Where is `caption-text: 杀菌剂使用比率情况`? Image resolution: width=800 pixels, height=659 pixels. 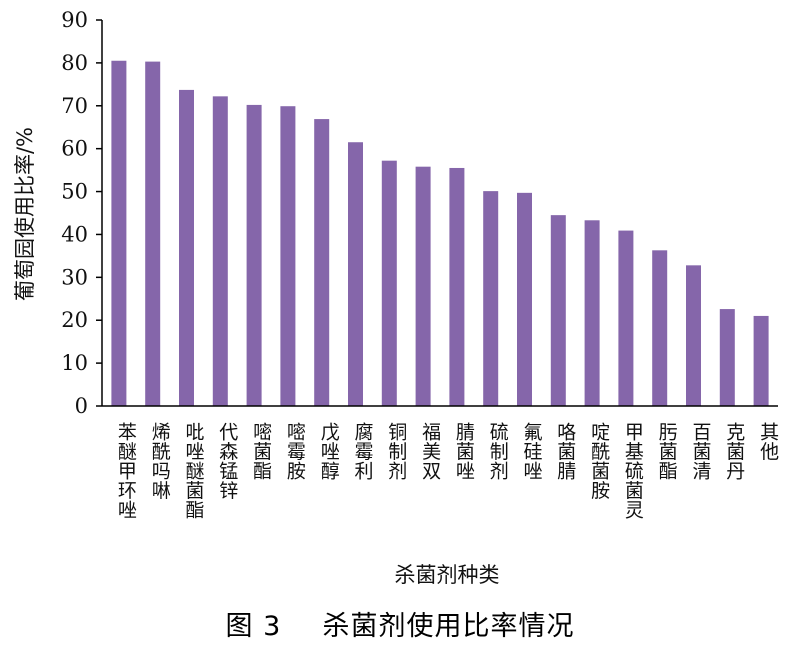 caption-text: 杀菌剂使用比率情况 is located at coordinates (448, 626).